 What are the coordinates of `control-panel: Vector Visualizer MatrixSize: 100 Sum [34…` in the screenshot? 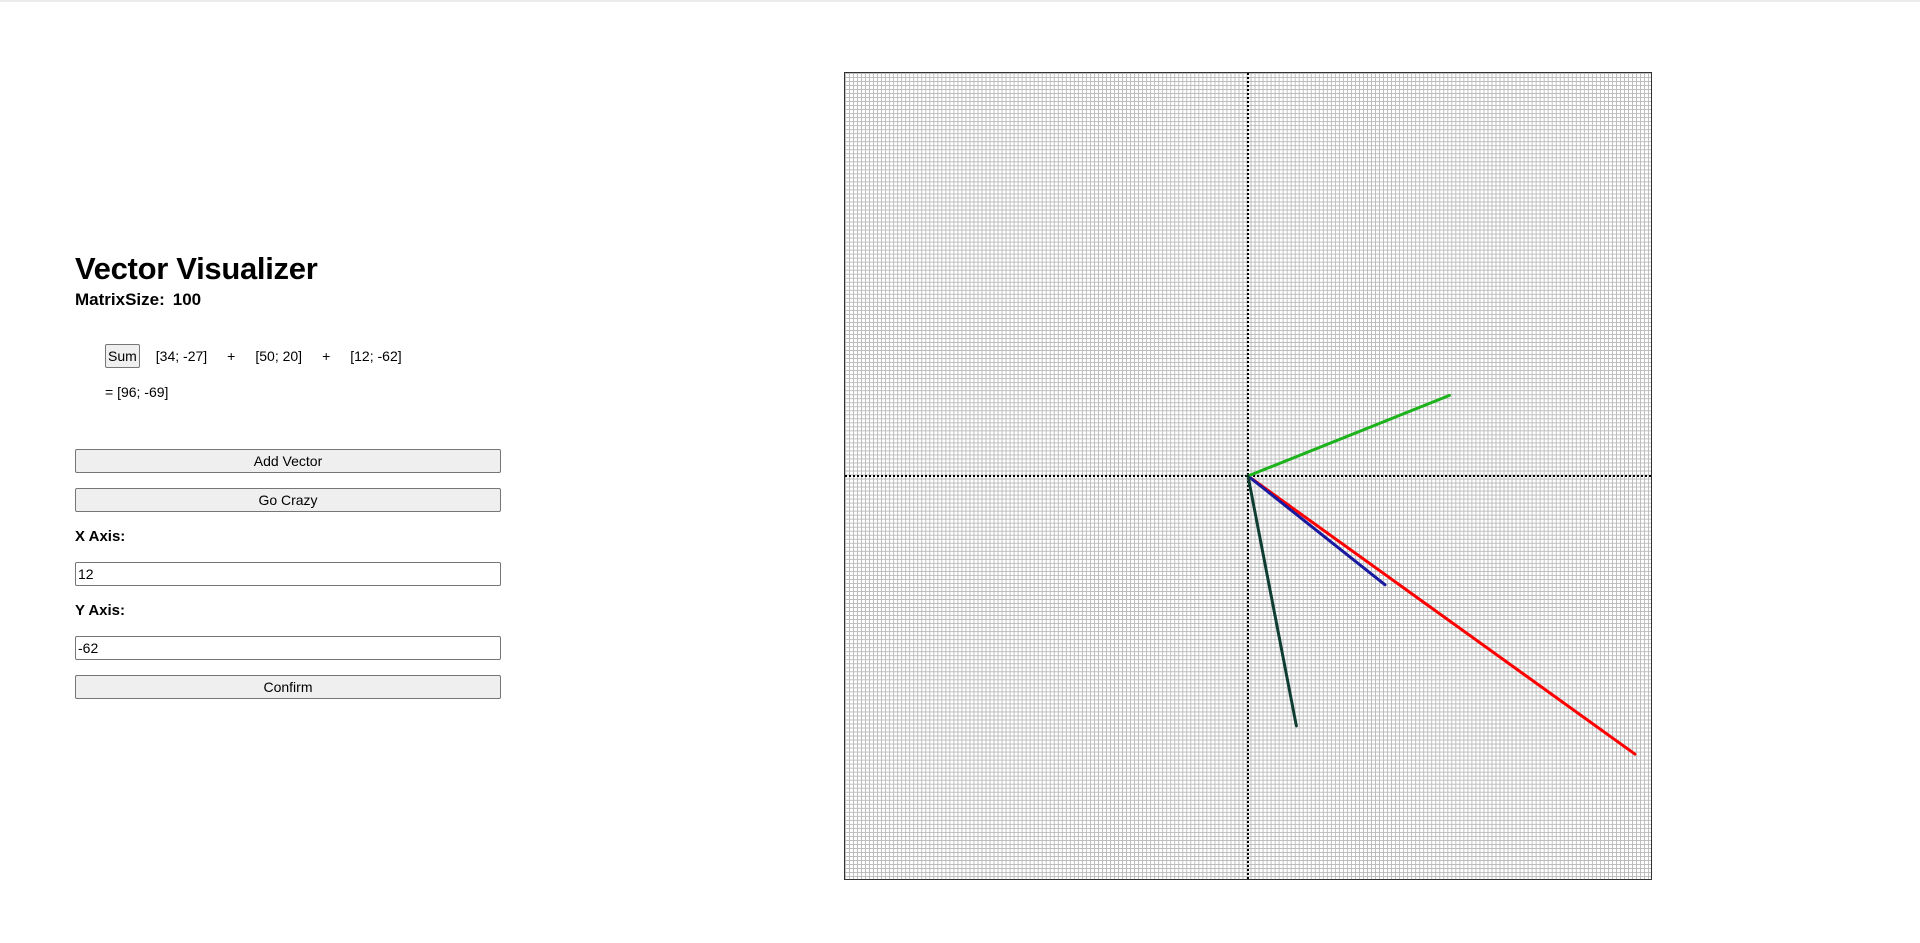 It's located at (288, 474).